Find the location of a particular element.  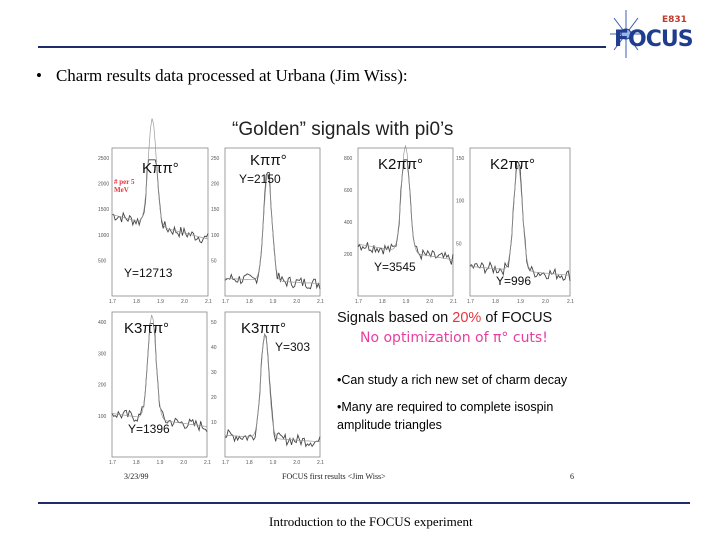

plot-panel-6: 50 40 30 20 10 1.7 1.8 1.9 2.0 2.1 K3ππ° Y=303 is located at coordinates (267, 388).